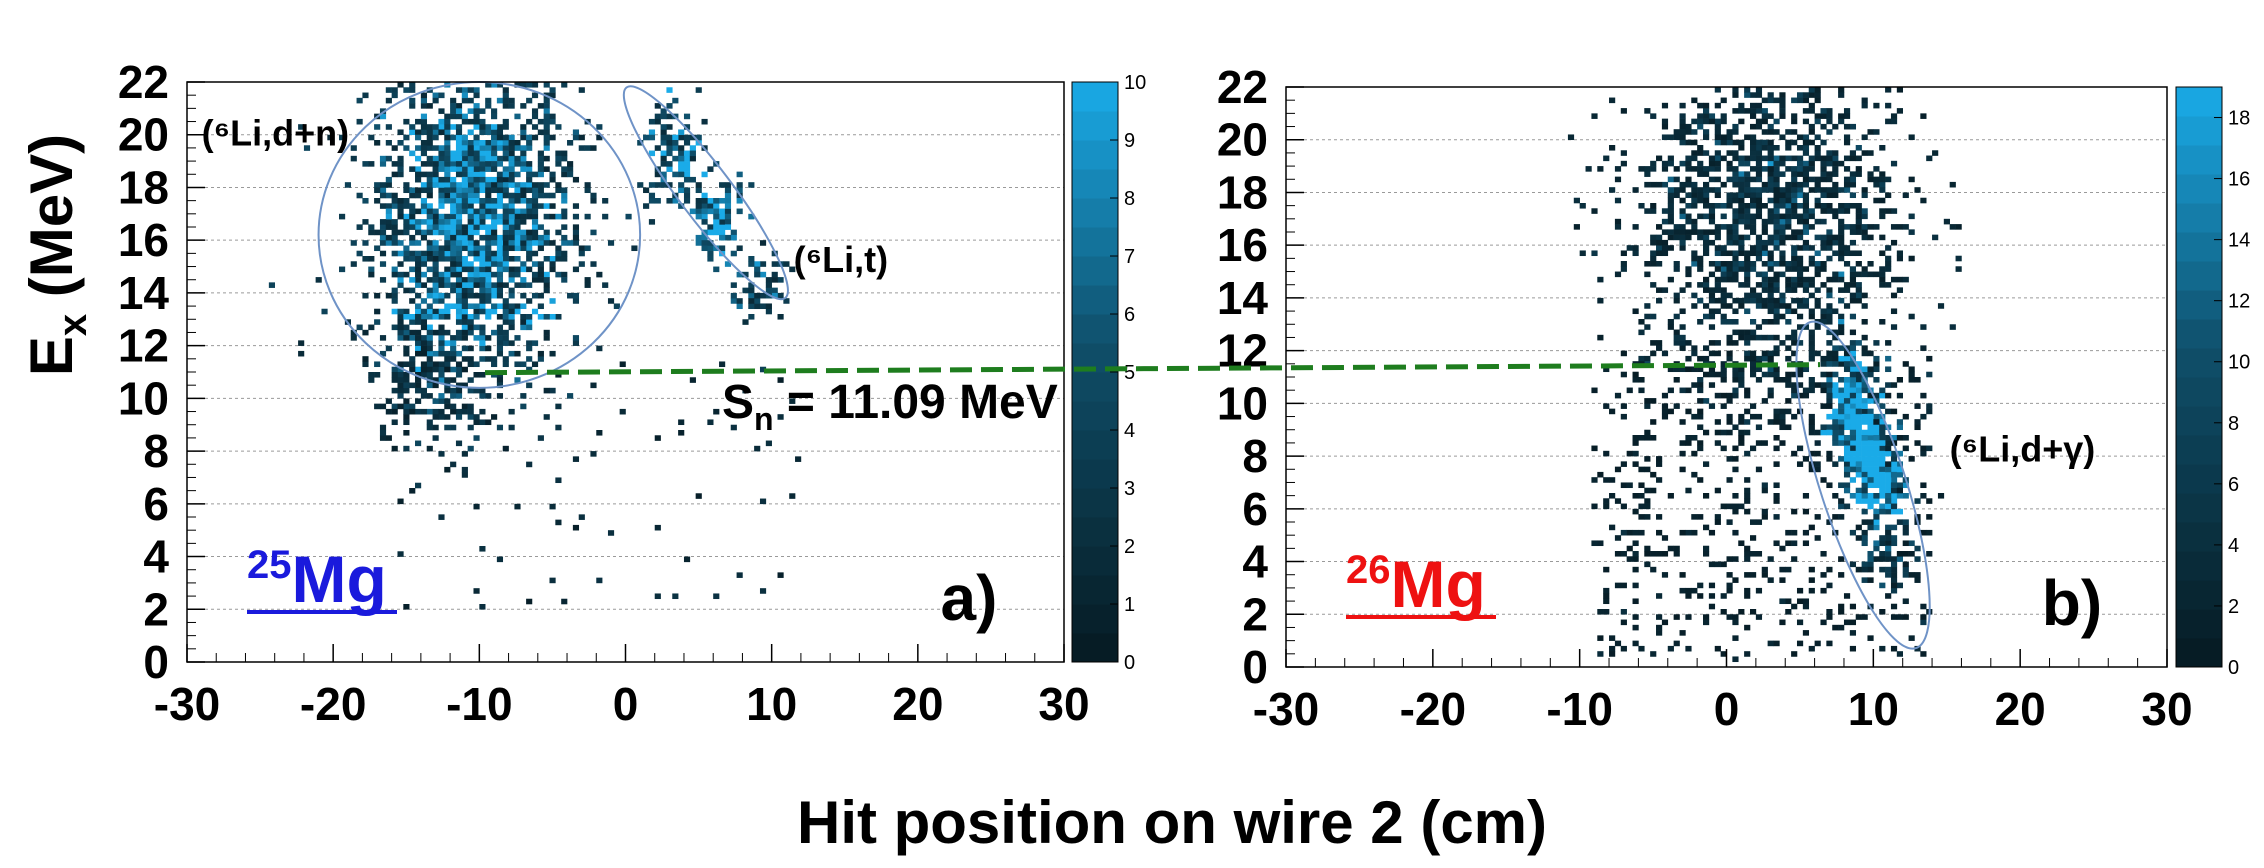  Describe the element at coordinates (1129, 315) in the screenshot. I see `palette-tick-label: 6` at that location.